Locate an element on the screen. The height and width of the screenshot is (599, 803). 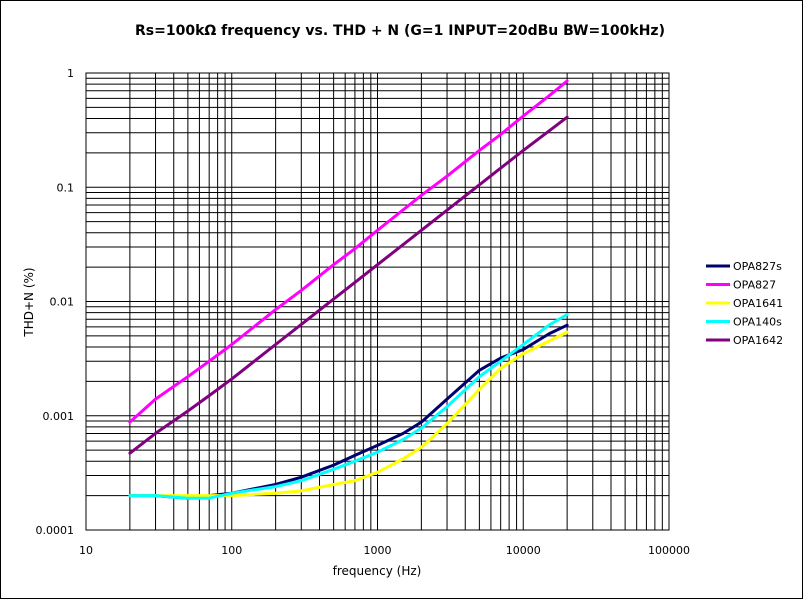
x-tick-label: 10000 is located at coordinates (523, 550).